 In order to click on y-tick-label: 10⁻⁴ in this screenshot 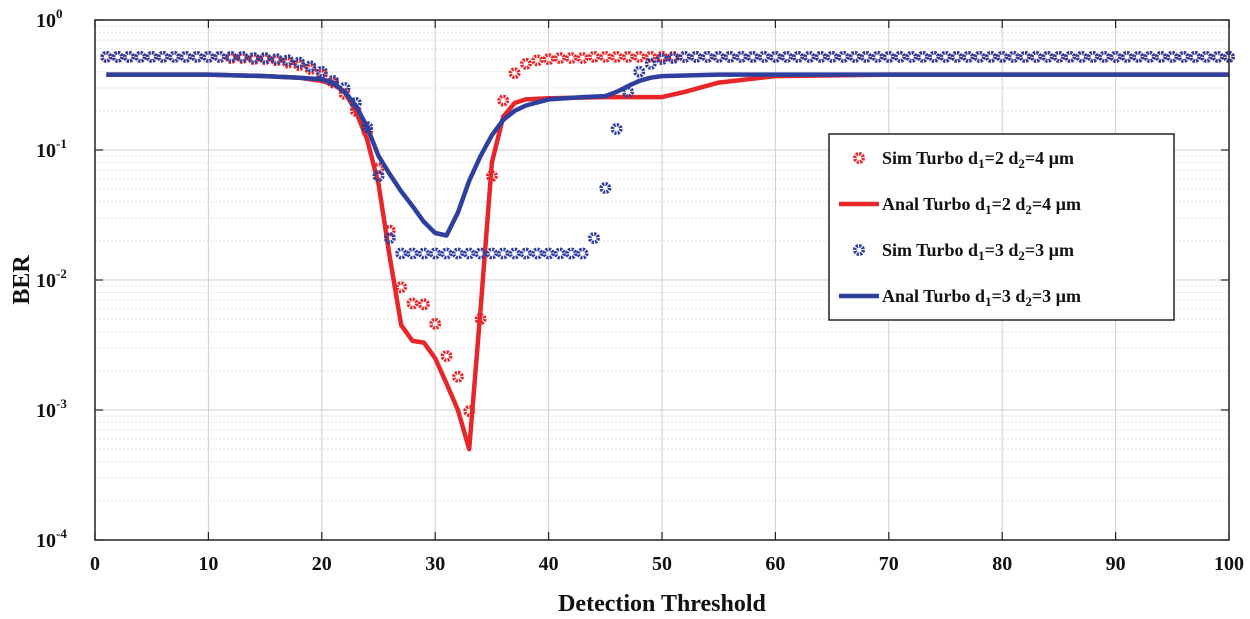, I will do `click(51, 539)`.